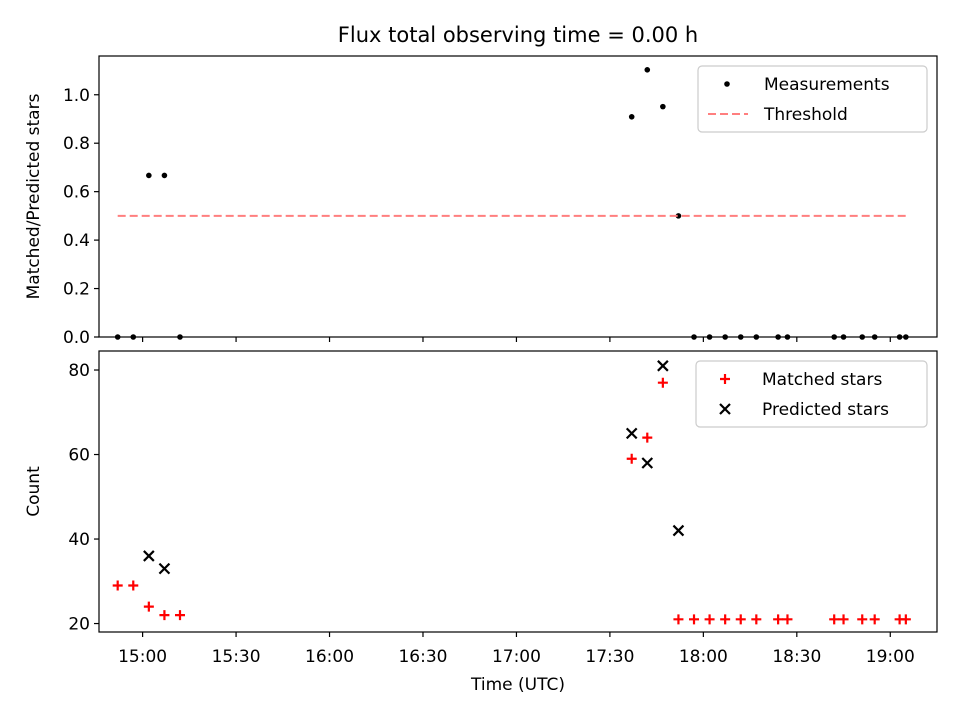 The width and height of the screenshot is (960, 720). What do you see at coordinates (422, 657) in the screenshot?
I see `x-tick-label: 16:30` at bounding box center [422, 657].